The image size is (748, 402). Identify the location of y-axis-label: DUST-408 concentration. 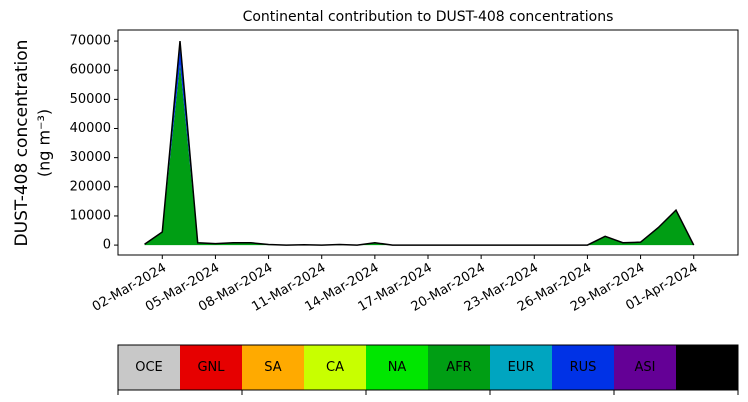
(22, 143).